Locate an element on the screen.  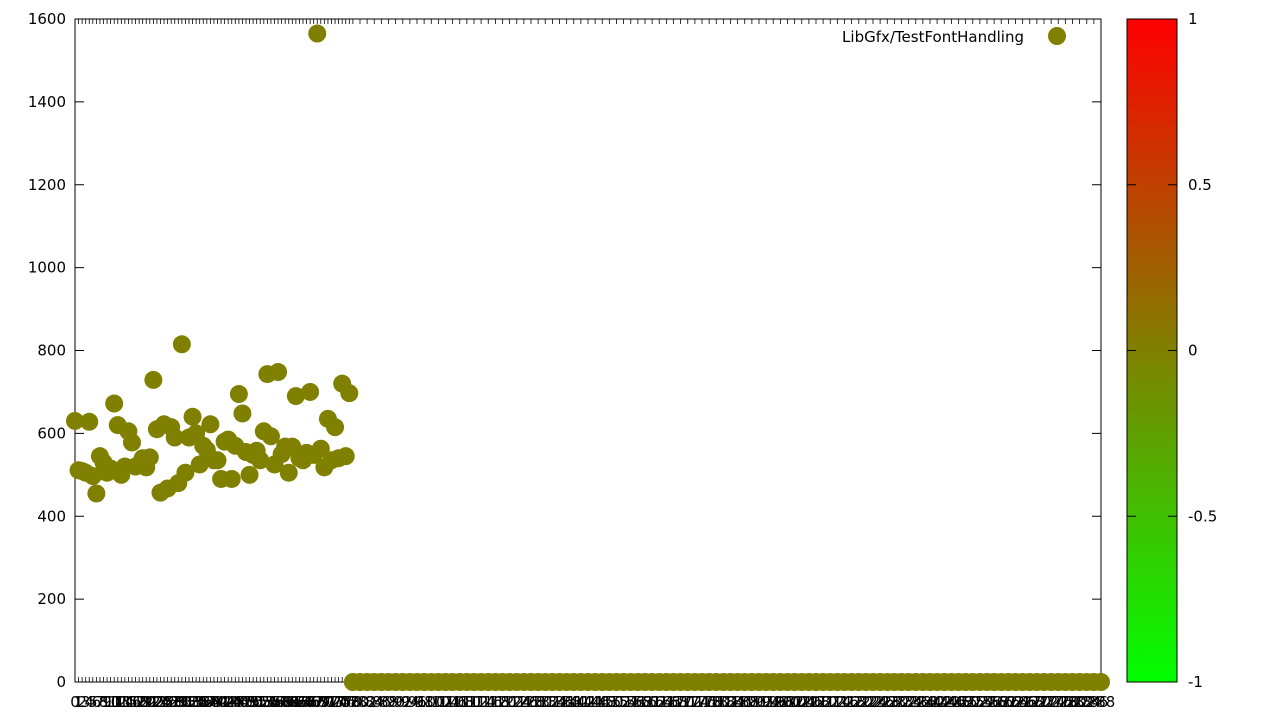
y-tick-label: 1200 is located at coordinates (47, 185).